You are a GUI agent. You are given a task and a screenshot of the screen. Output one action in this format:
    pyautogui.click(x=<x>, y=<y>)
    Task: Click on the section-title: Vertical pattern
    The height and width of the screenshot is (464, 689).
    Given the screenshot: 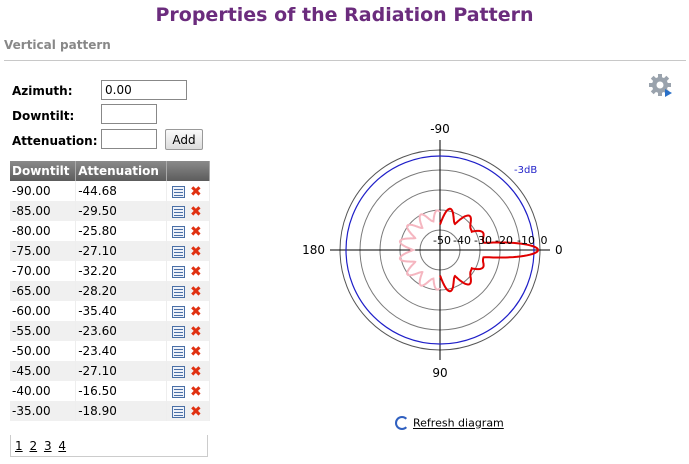 What is the action you would take?
    pyautogui.click(x=57, y=45)
    